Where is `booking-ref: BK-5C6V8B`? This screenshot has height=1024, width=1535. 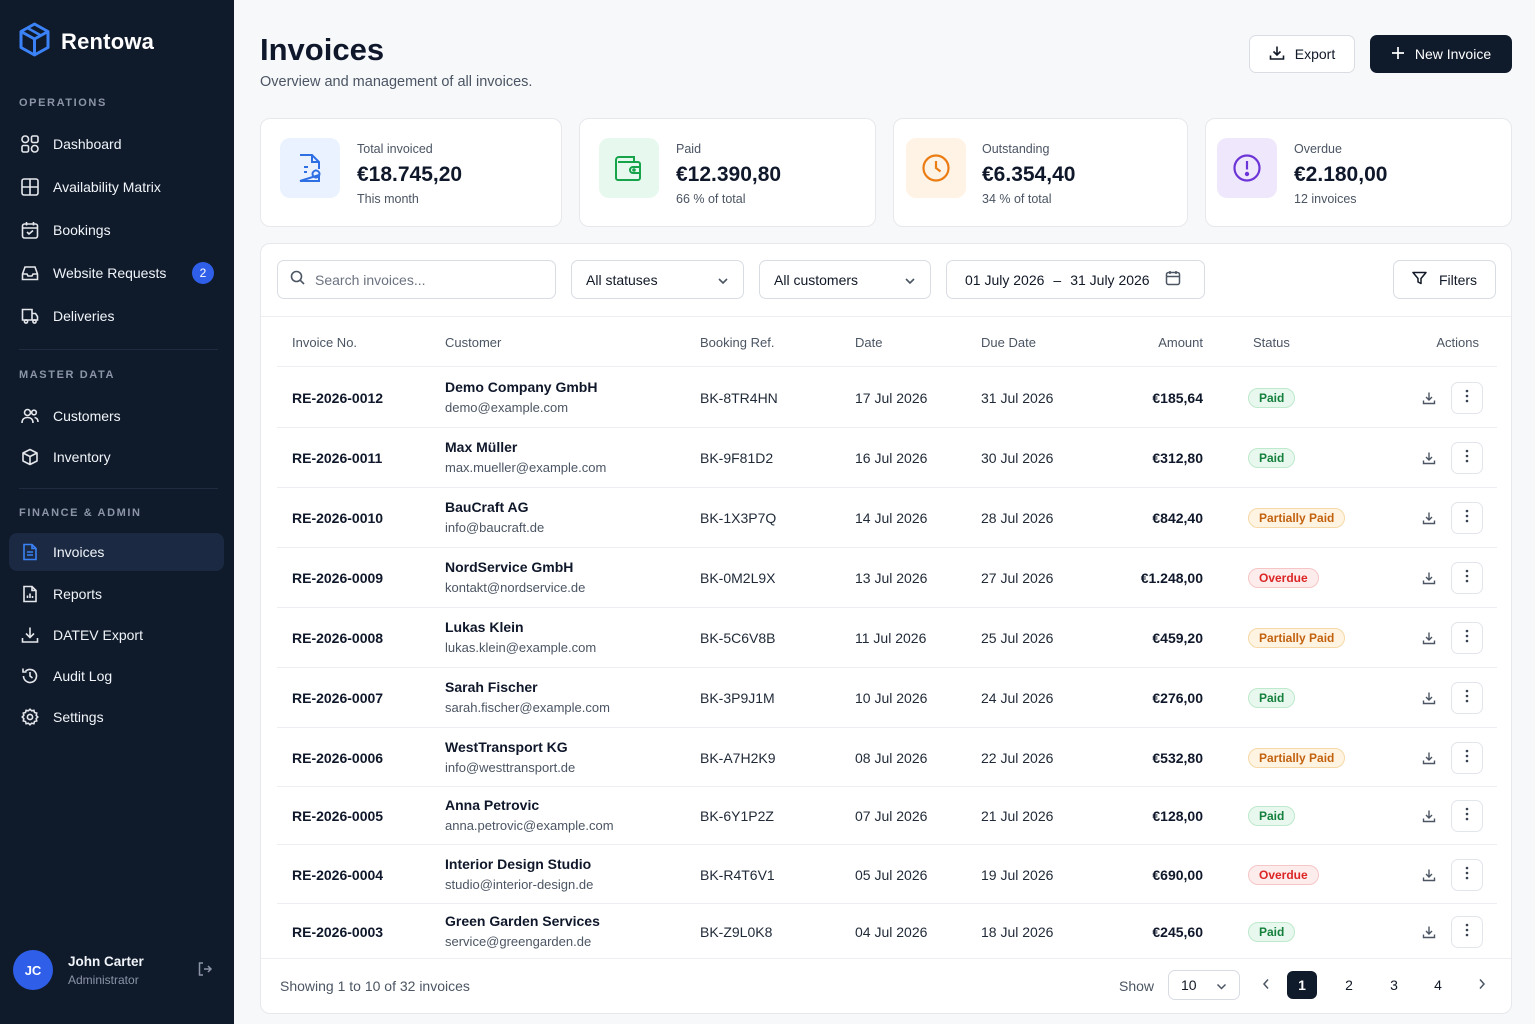 booking-ref: BK-5C6V8B is located at coordinates (738, 638).